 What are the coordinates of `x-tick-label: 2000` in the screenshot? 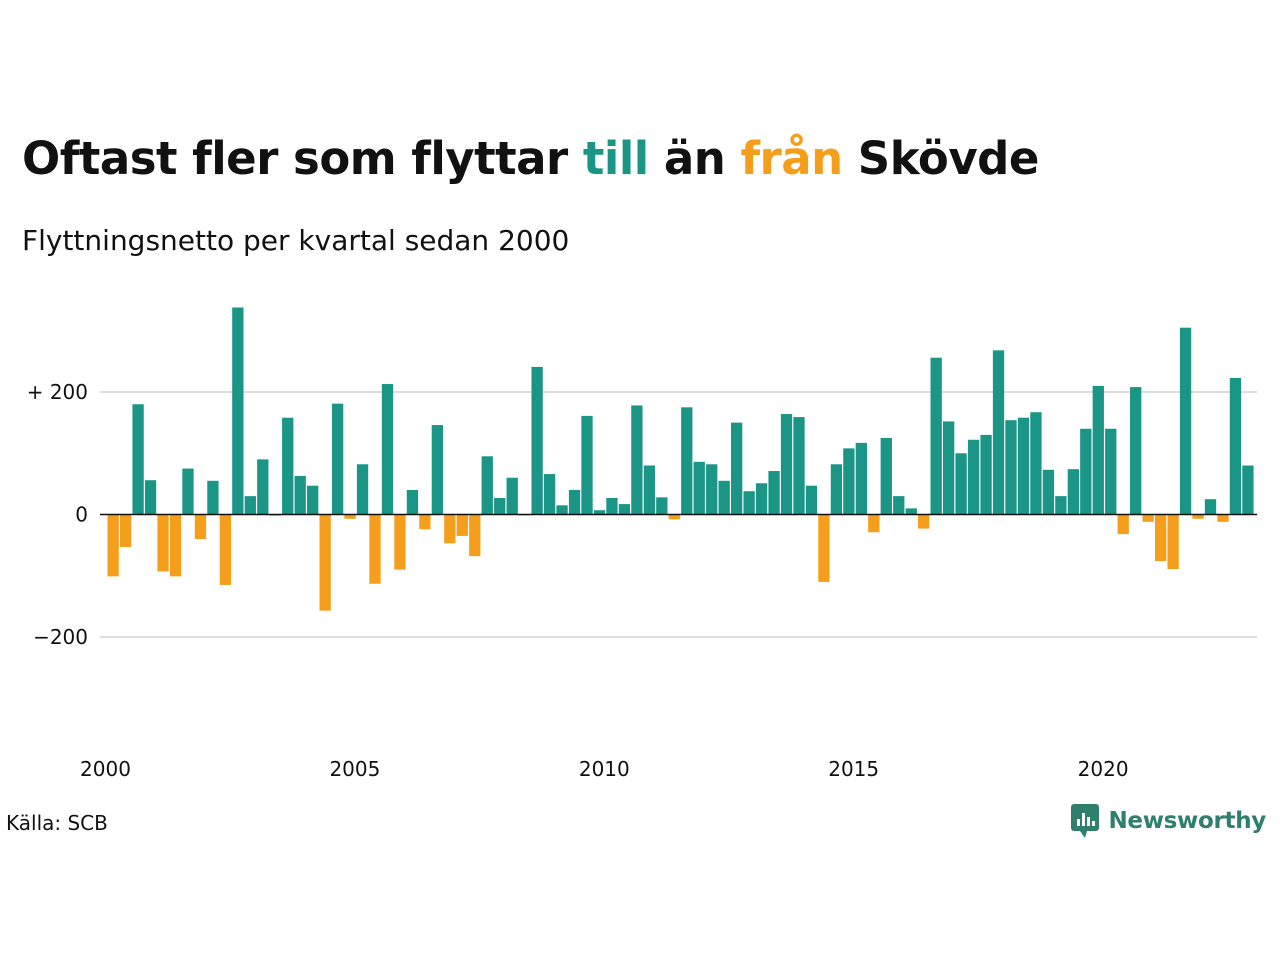 It's located at (105, 769).